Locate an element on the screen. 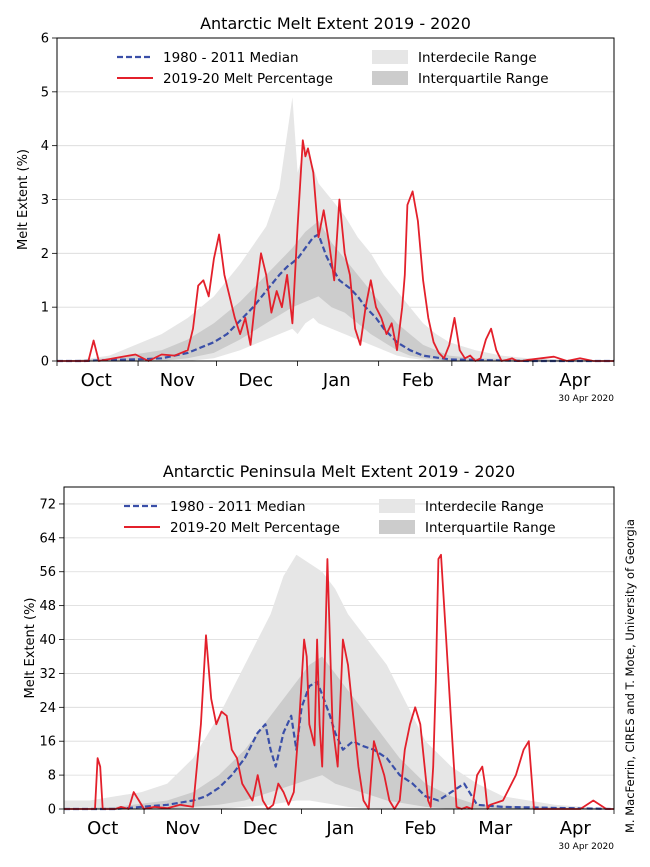 The width and height of the screenshot is (650, 867). median-line is located at coordinates (339, 745).